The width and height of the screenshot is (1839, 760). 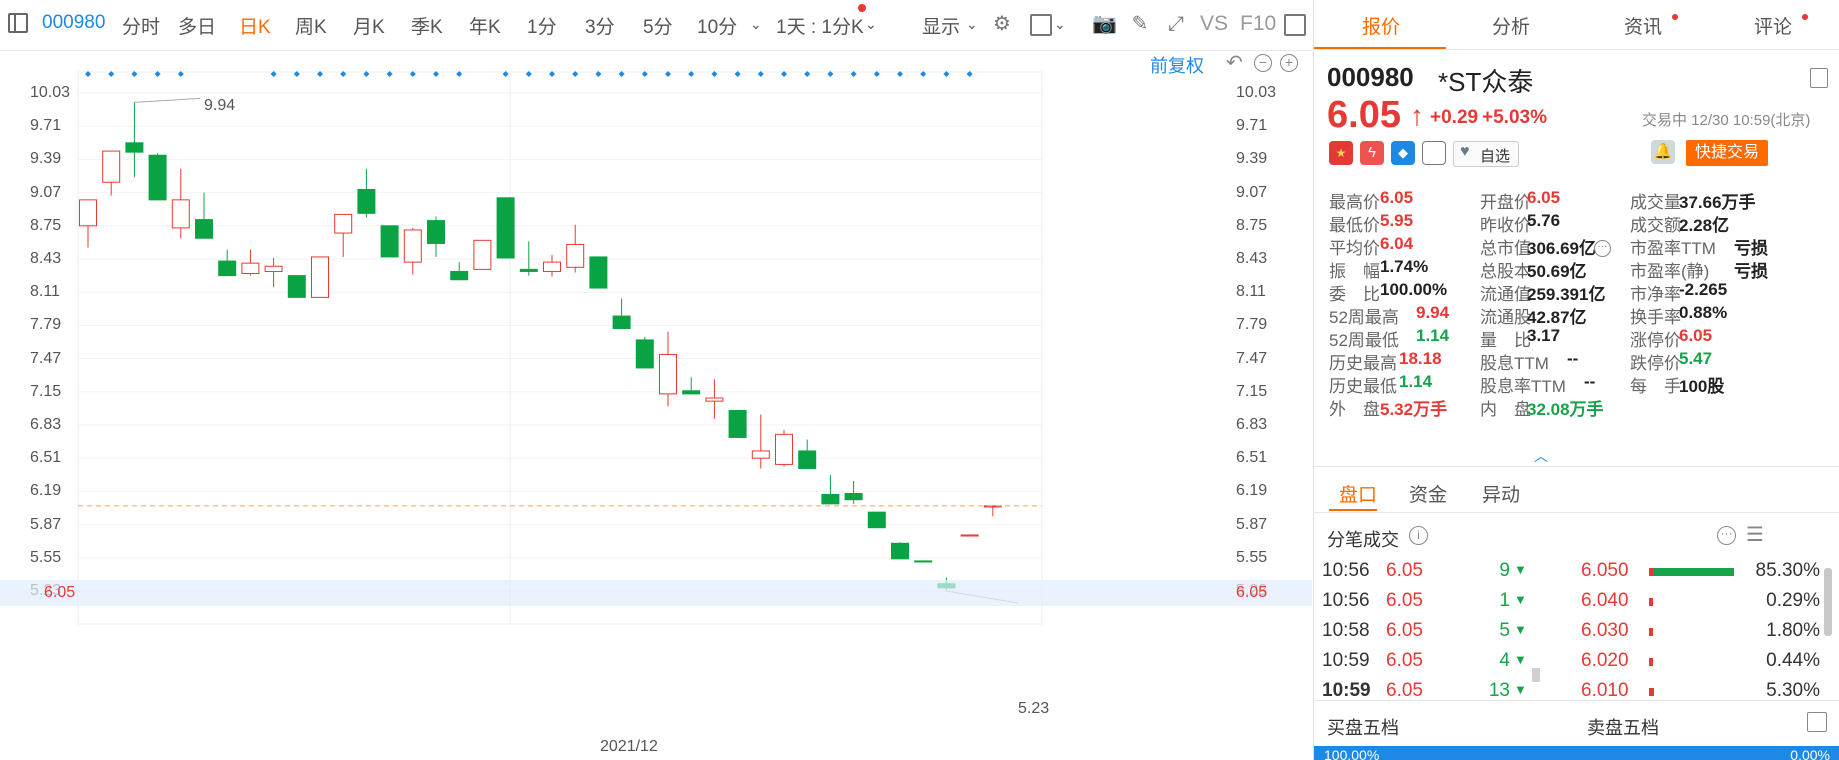 I want to click on stat-label: 内 盘, so click(x=1505, y=409).